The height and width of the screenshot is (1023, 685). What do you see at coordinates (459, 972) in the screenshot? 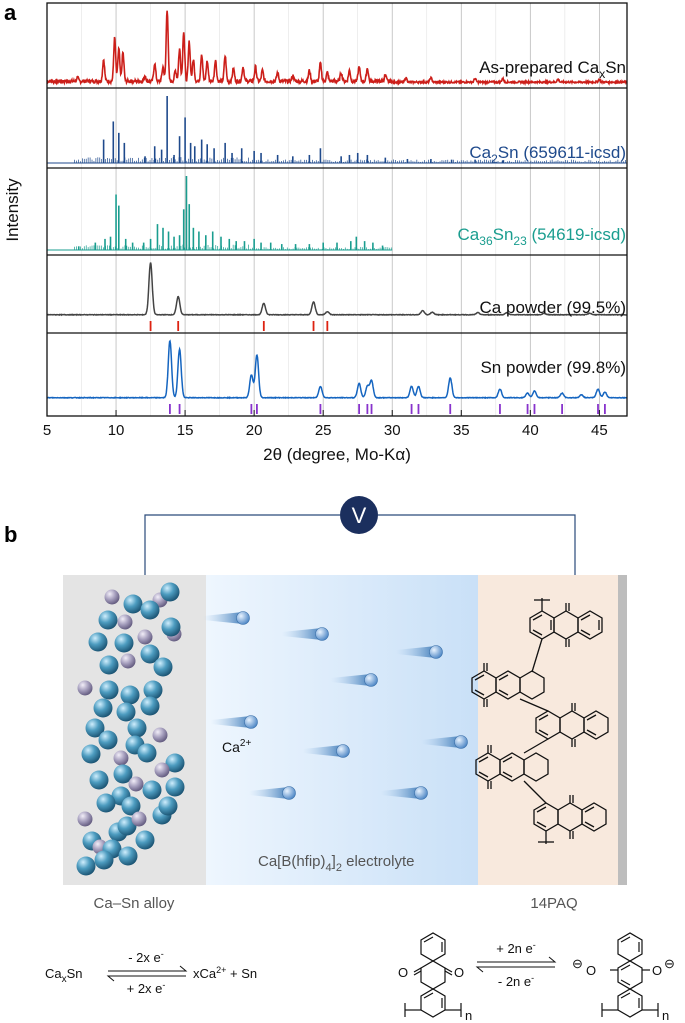
I see `eq-o-right: O` at bounding box center [459, 972].